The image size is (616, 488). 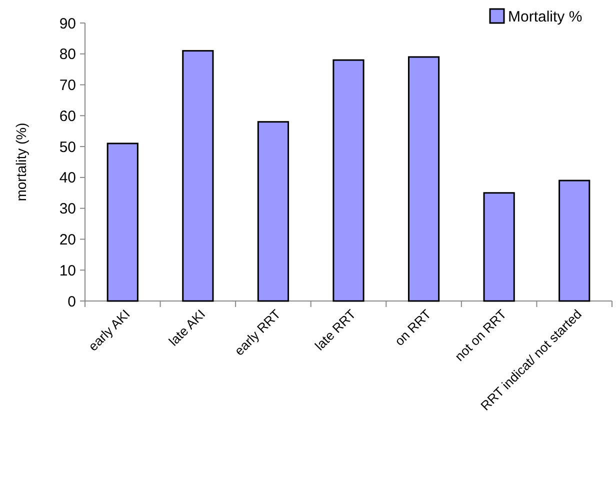 I want to click on y-tick-label: 10, so click(x=67, y=271).